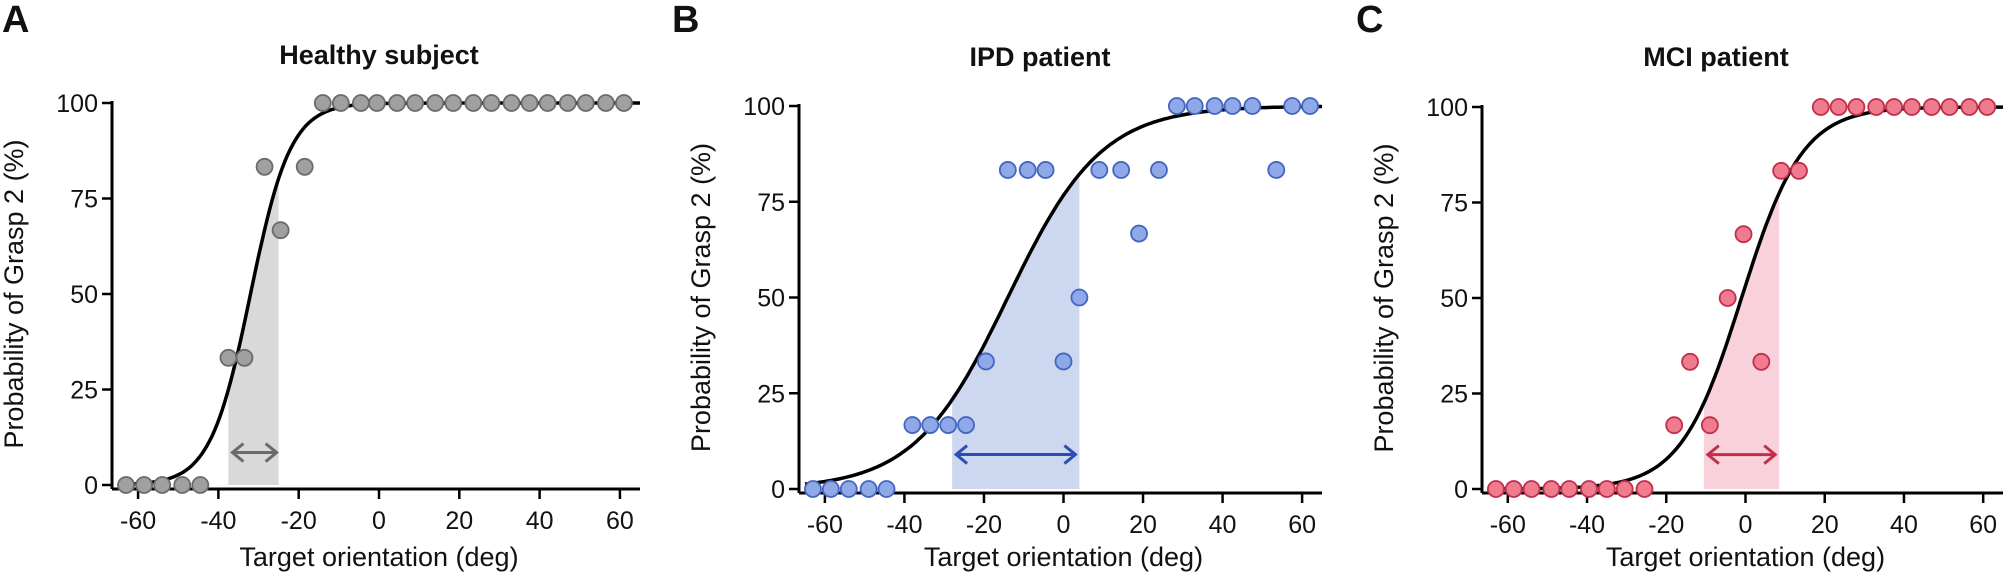  What do you see at coordinates (764, 107) in the screenshot?
I see `y-tick-label: 100` at bounding box center [764, 107].